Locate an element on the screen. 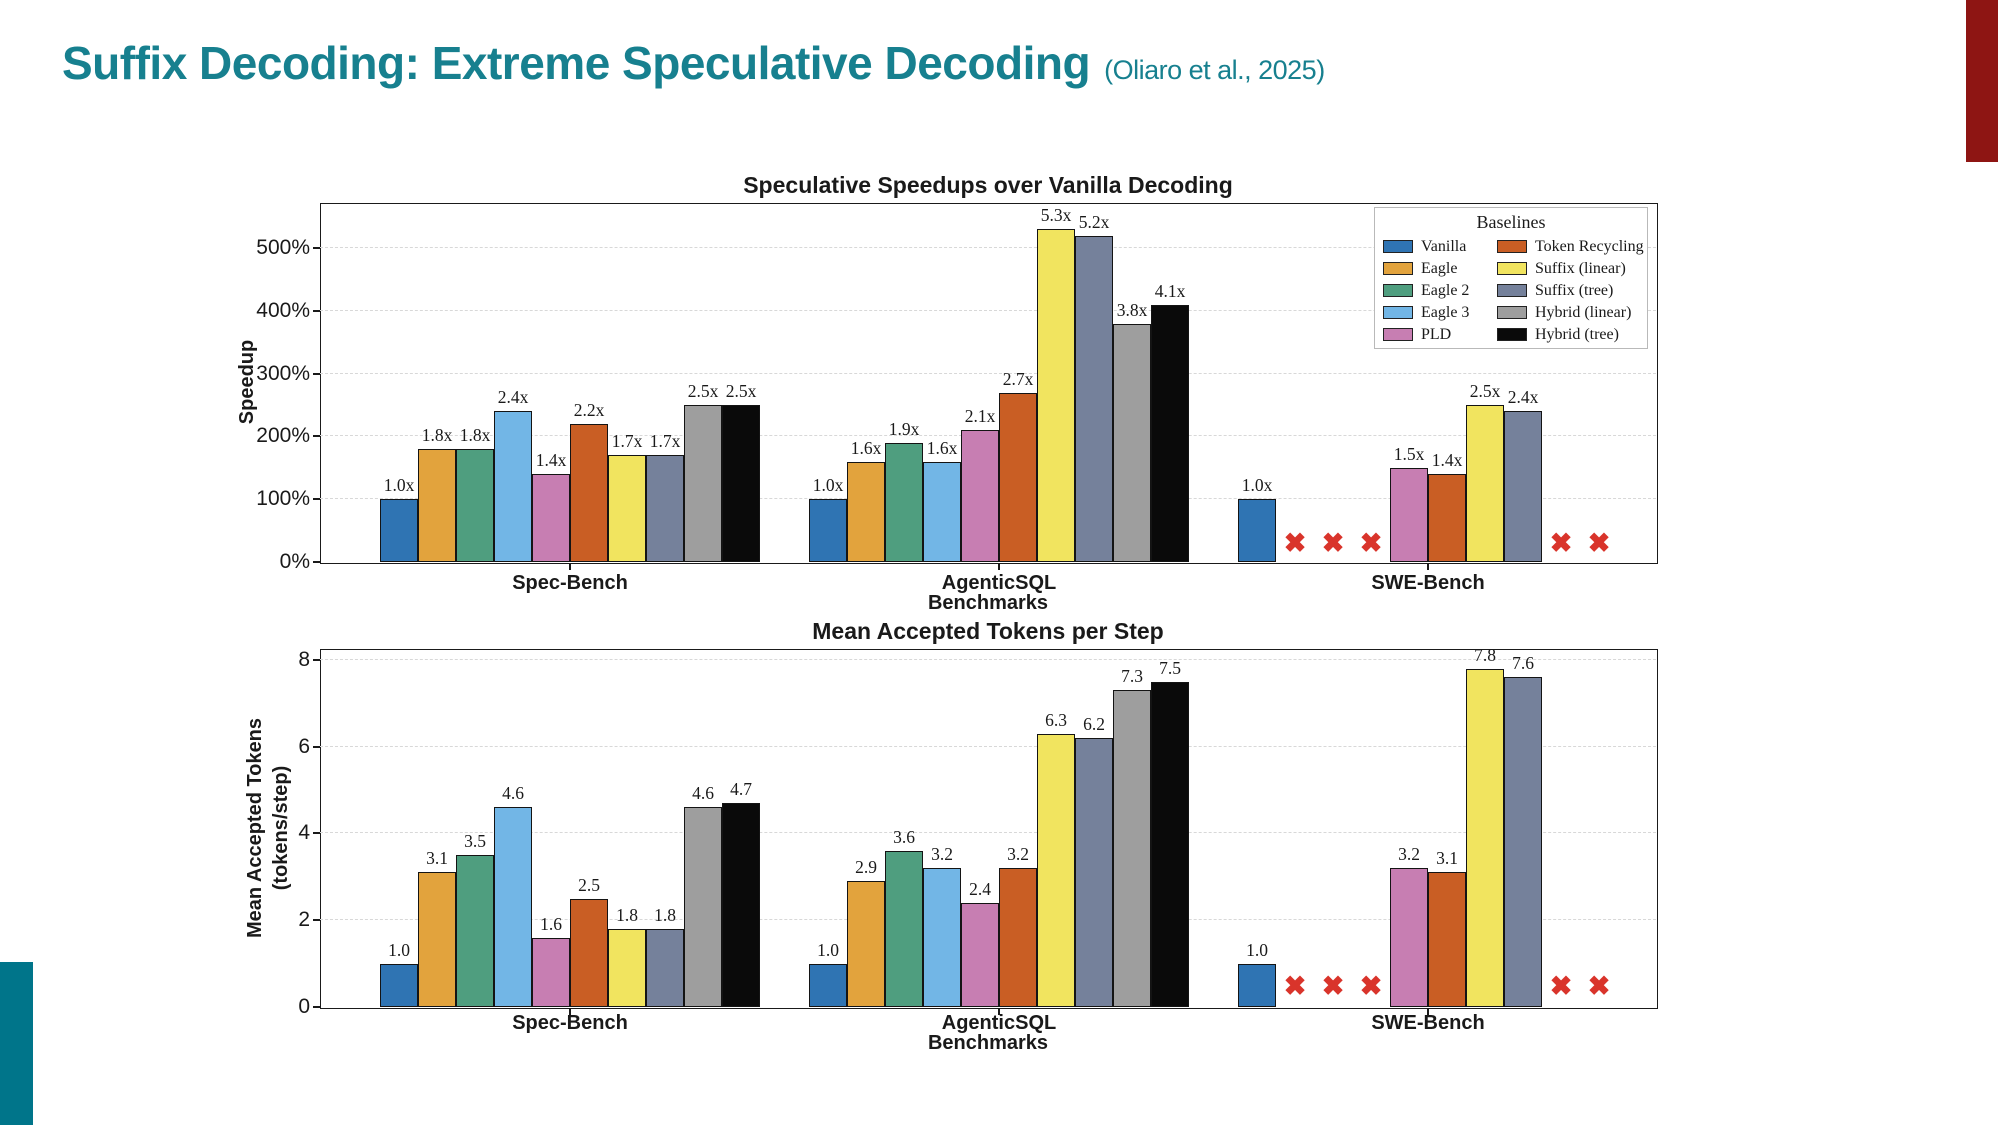  legend-swatch-pld is located at coordinates (1398, 334).